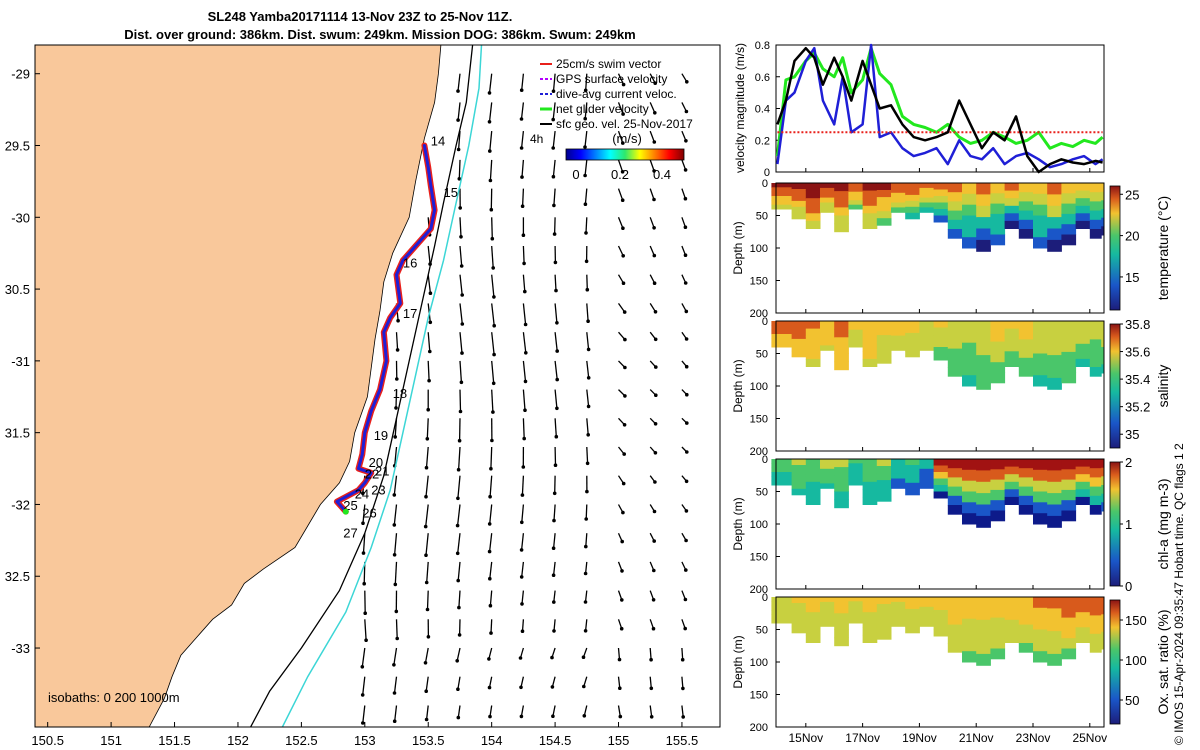 This screenshot has width=1200, height=750. What do you see at coordinates (428, 740) in the screenshot?
I see `map-x-tick-label: 153.5` at bounding box center [428, 740].